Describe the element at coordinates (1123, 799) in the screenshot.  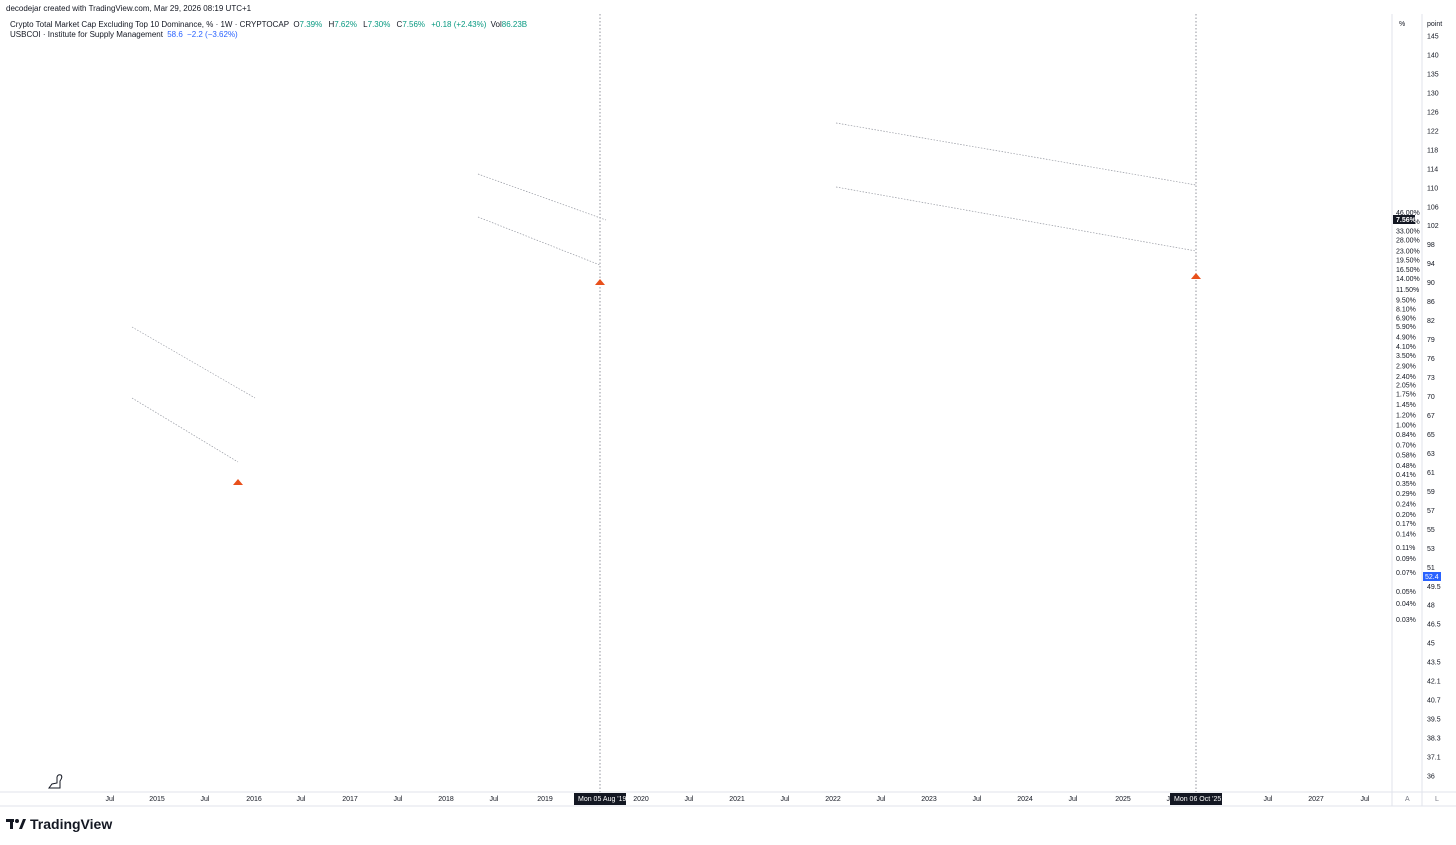
I see `x-tick-label: 2025` at that location.